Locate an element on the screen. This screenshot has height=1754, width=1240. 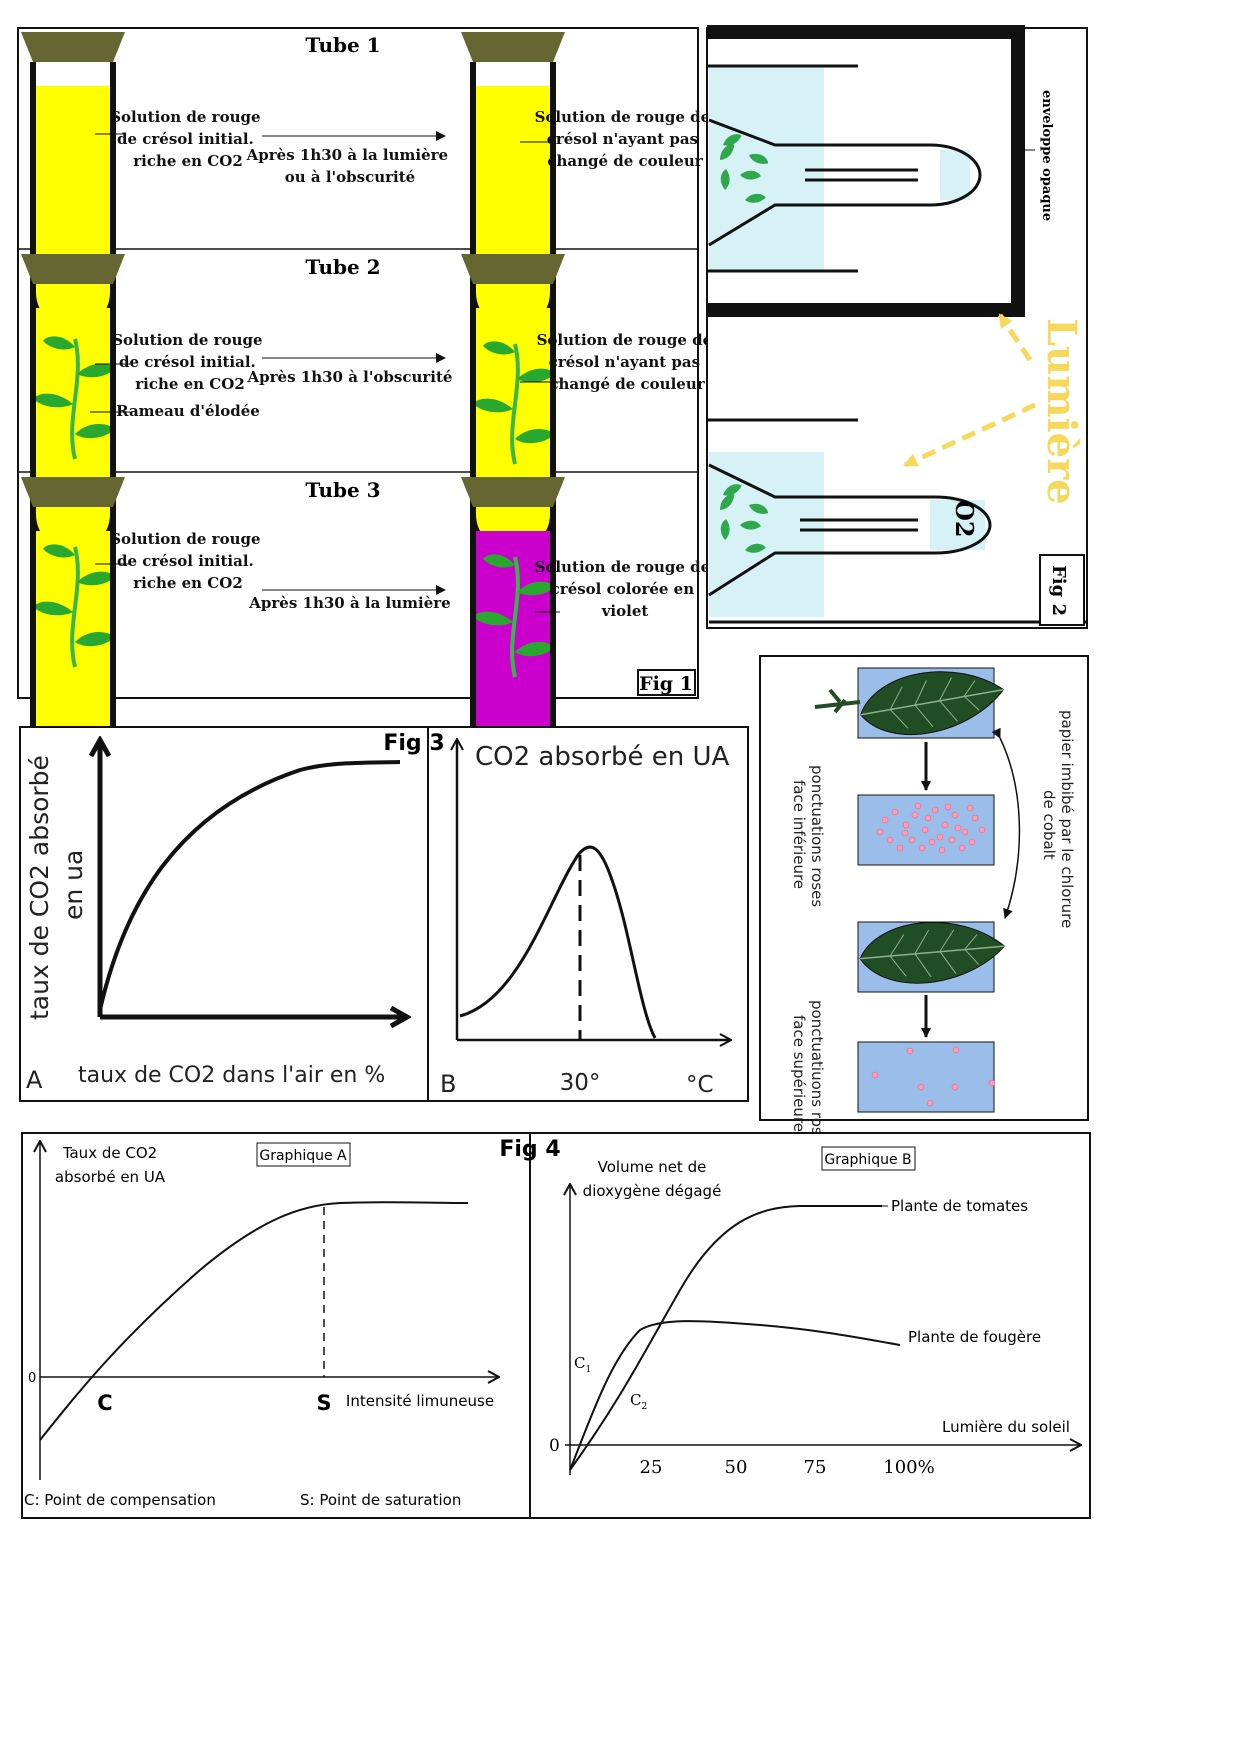
fig3a-curve is located at coordinates (249, 885).